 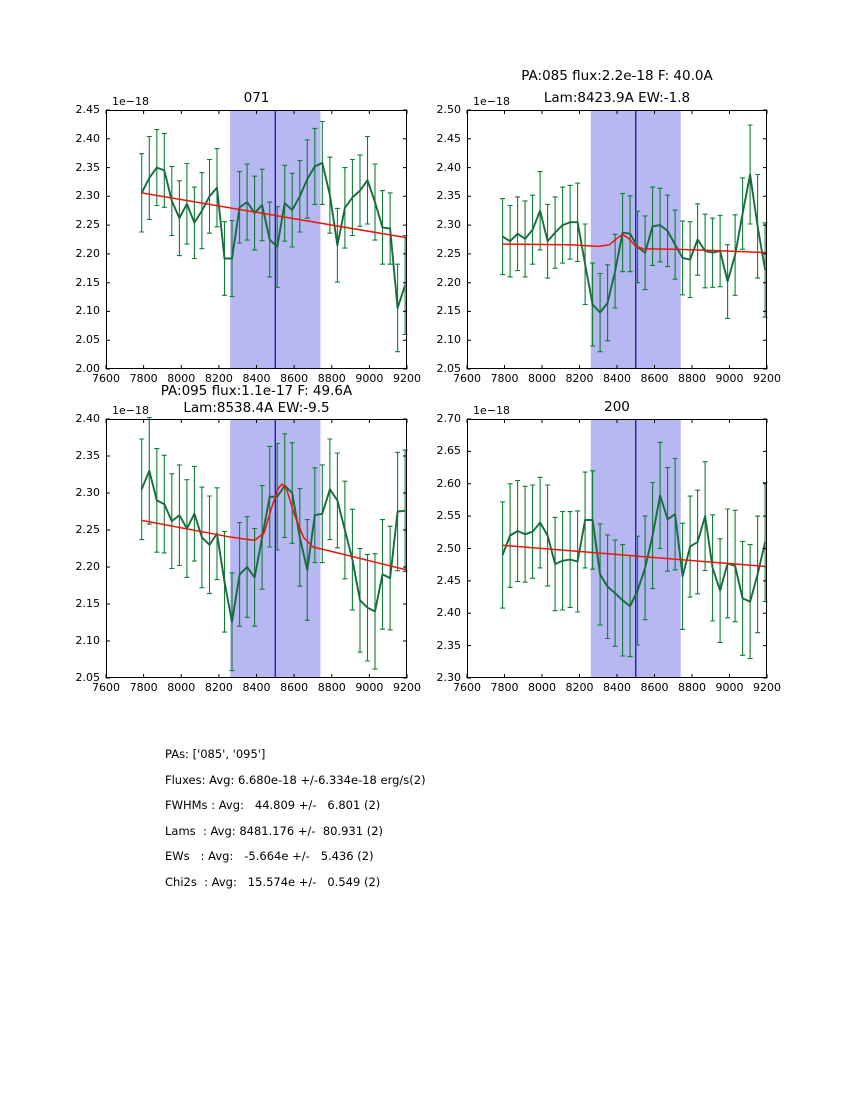 What do you see at coordinates (449, 483) in the screenshot?
I see `y-tick-label: 2.60` at bounding box center [449, 483].